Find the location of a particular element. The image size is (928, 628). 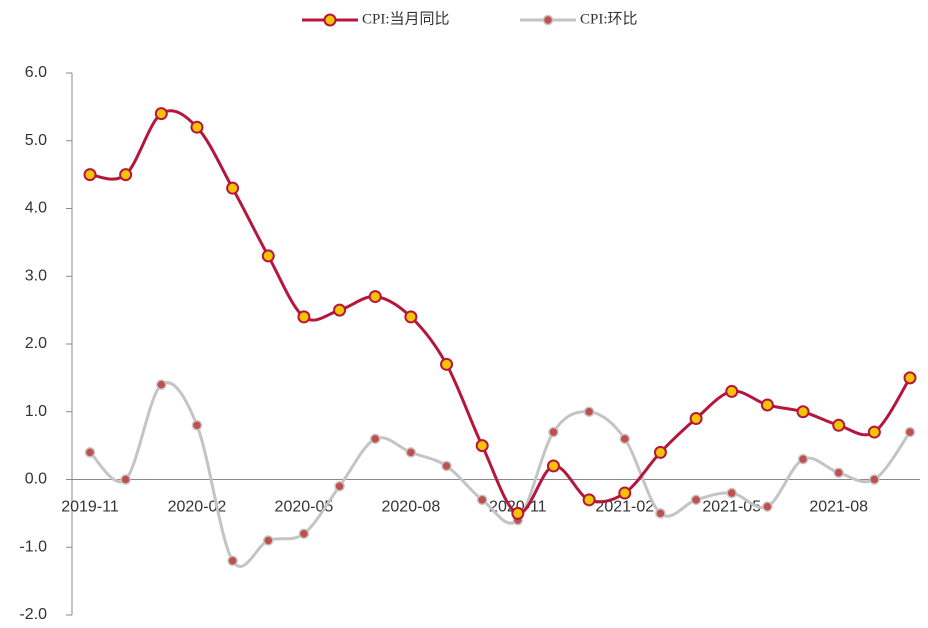

x-tick-label: 2020-02 is located at coordinates (197, 507).